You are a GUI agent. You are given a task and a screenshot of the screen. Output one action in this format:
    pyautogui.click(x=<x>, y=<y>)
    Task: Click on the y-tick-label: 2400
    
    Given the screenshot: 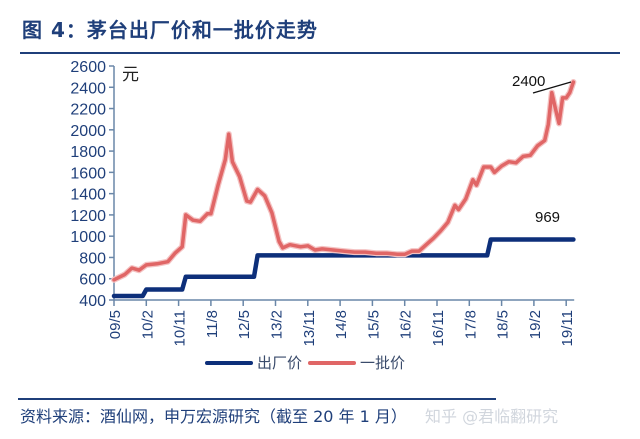 What is the action you would take?
    pyautogui.click(x=88, y=88)
    